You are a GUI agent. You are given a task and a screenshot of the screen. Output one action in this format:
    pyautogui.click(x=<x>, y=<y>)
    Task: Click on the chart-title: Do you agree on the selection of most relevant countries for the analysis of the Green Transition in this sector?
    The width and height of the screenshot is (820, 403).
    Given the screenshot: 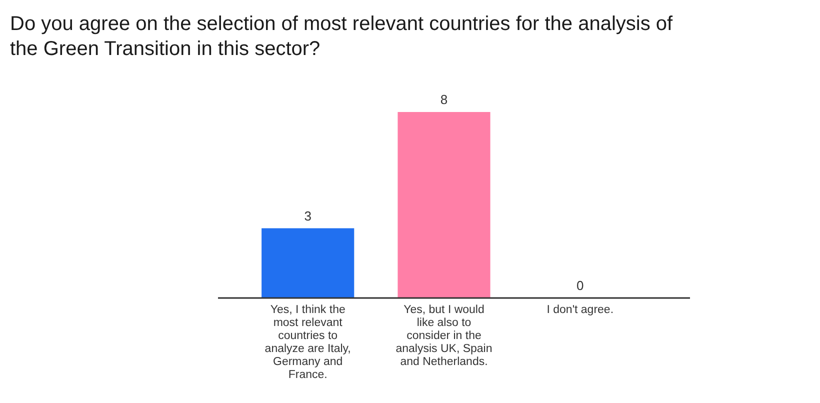 What is the action you would take?
    pyautogui.click(x=342, y=36)
    